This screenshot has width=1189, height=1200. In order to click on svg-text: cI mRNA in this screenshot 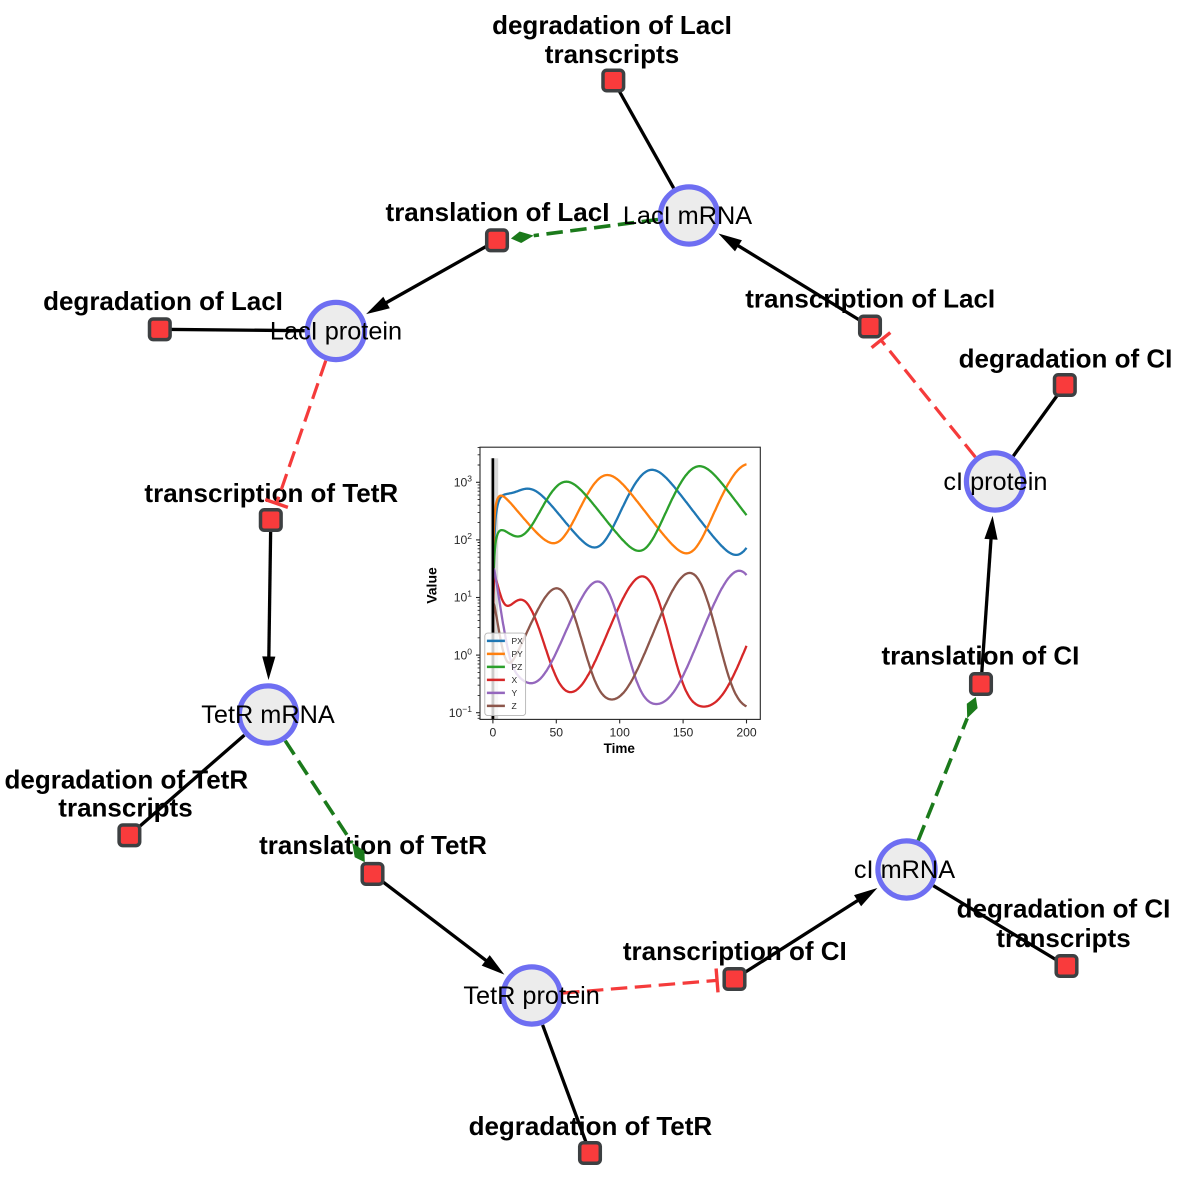, I will do `click(904, 870)`.